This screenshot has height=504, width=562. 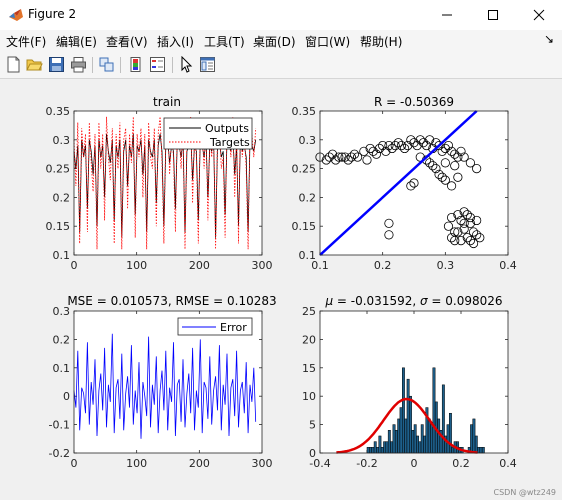 I want to click on maximize-button, so click(x=493, y=15).